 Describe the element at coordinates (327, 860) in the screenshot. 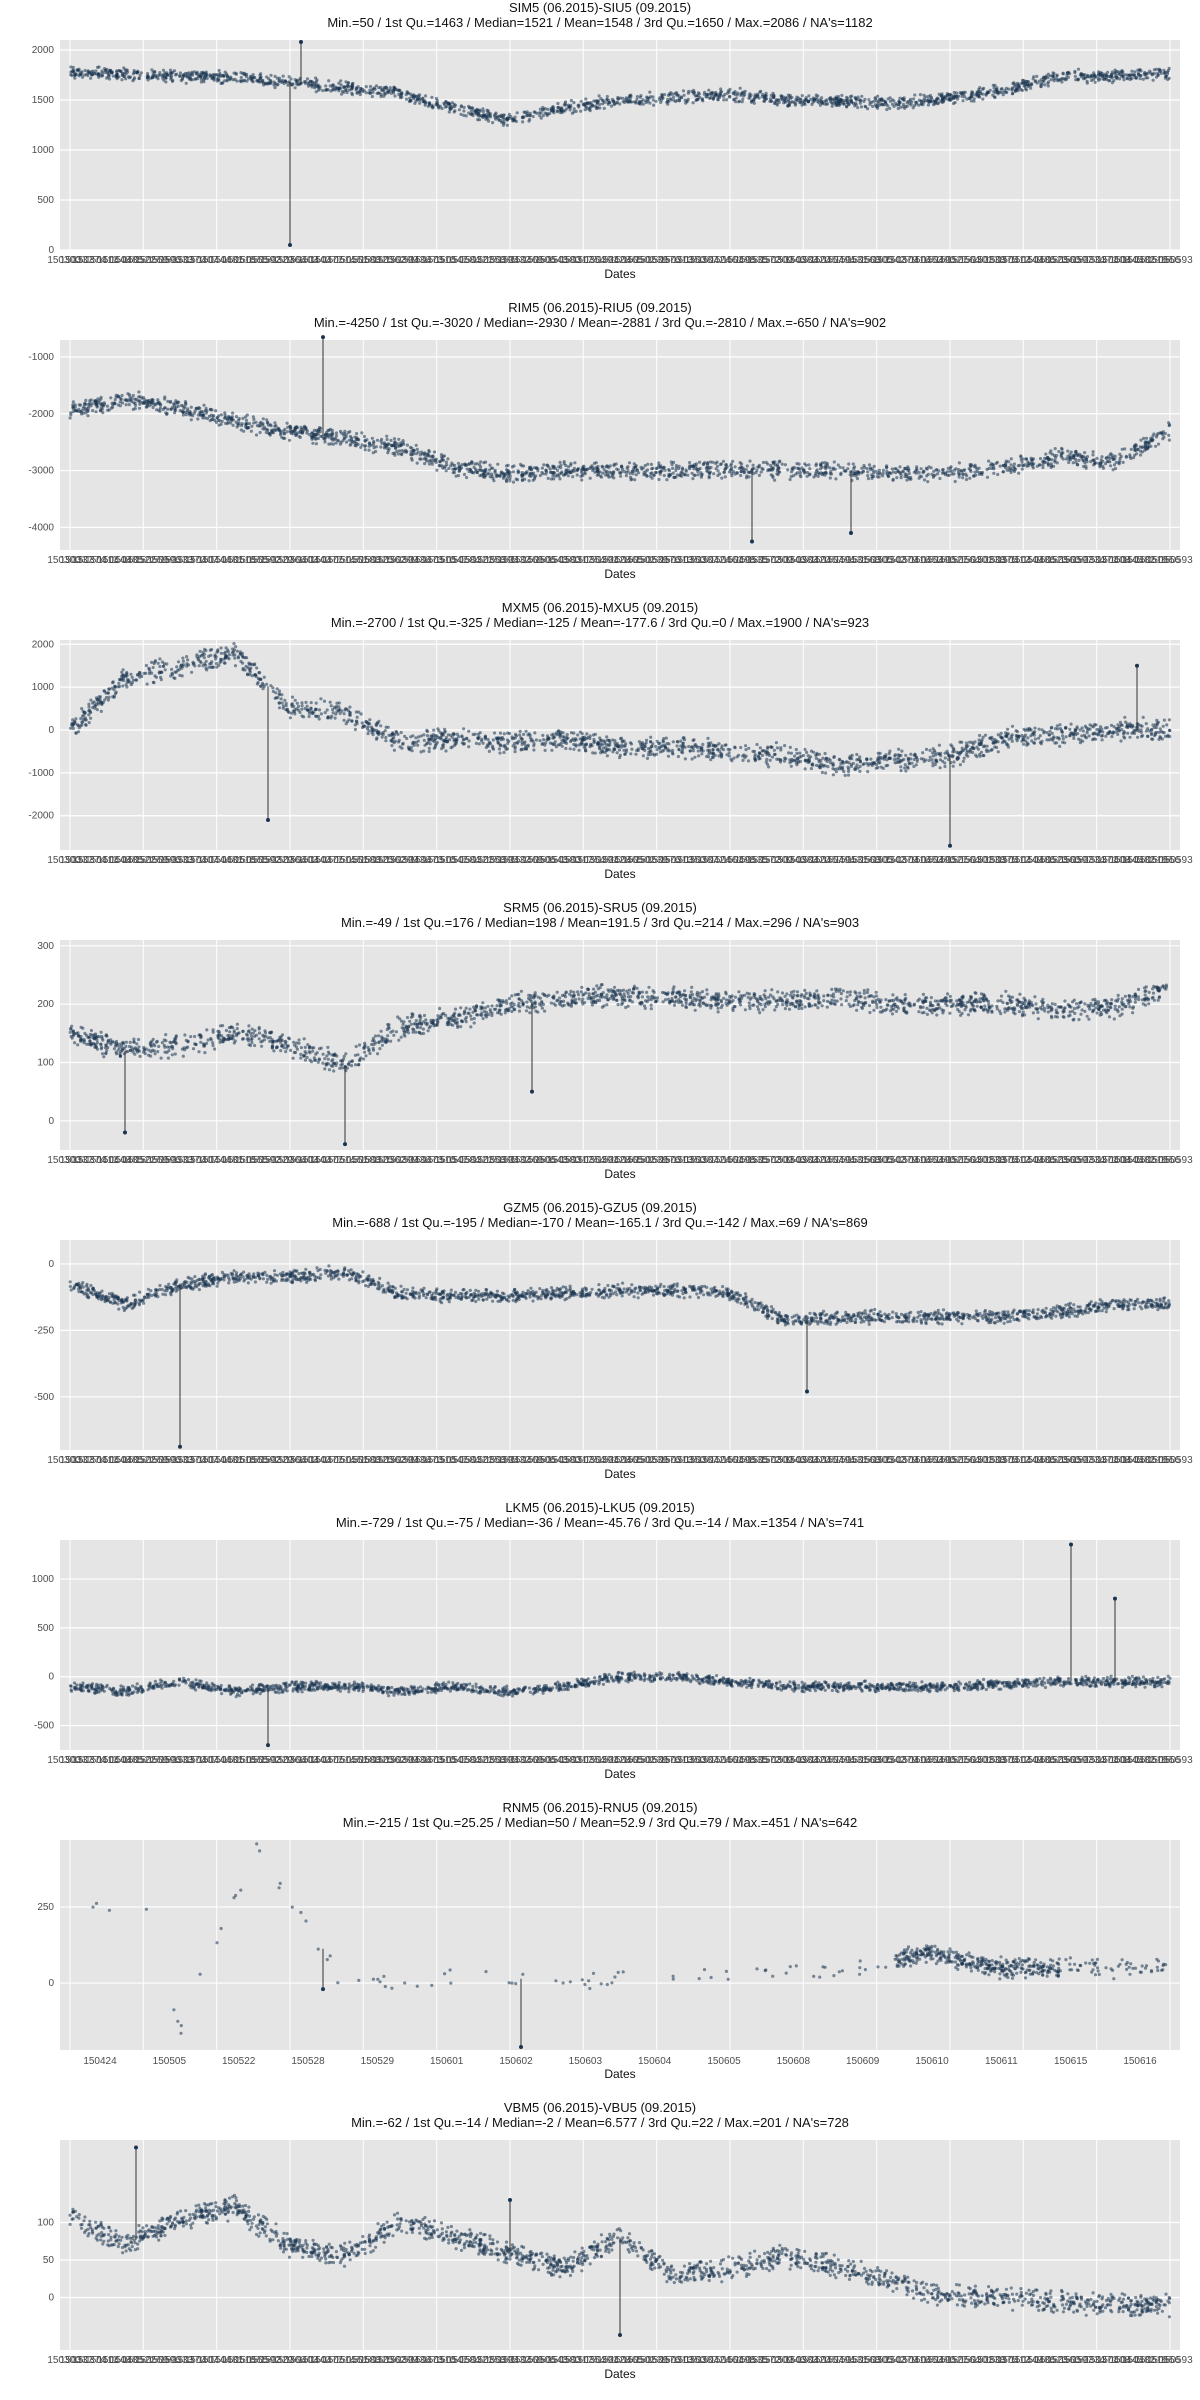

I see `x-tick-label: 150477` at that location.